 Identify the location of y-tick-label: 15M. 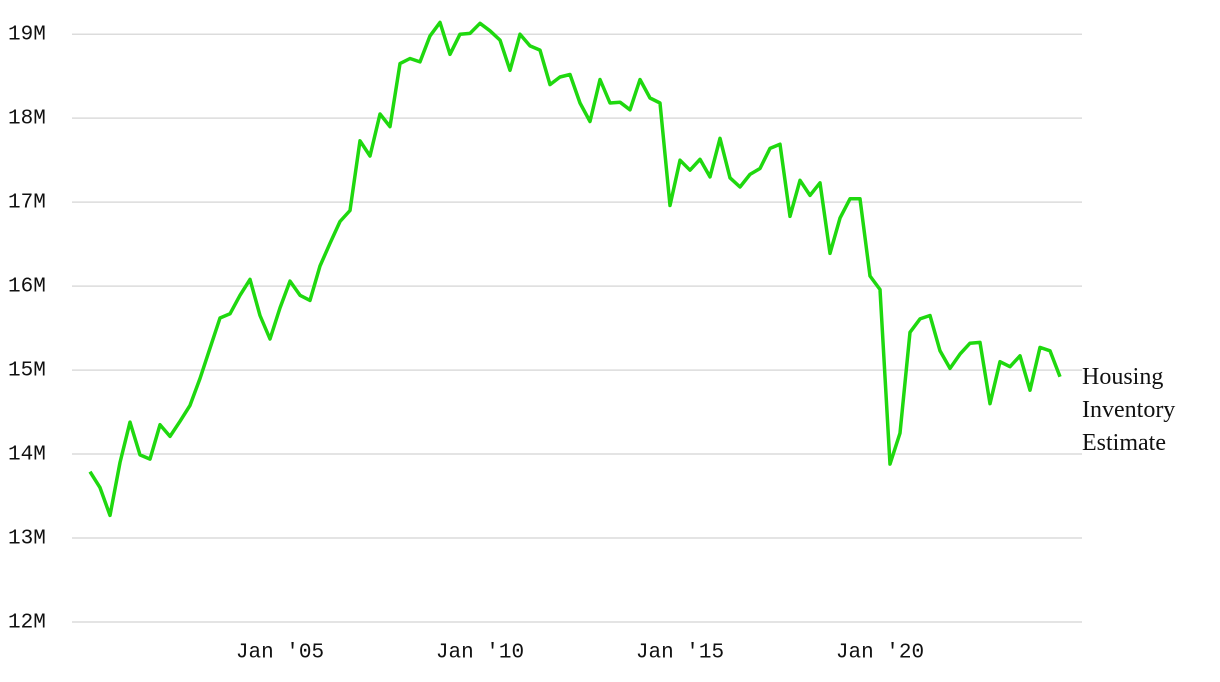
(27, 371).